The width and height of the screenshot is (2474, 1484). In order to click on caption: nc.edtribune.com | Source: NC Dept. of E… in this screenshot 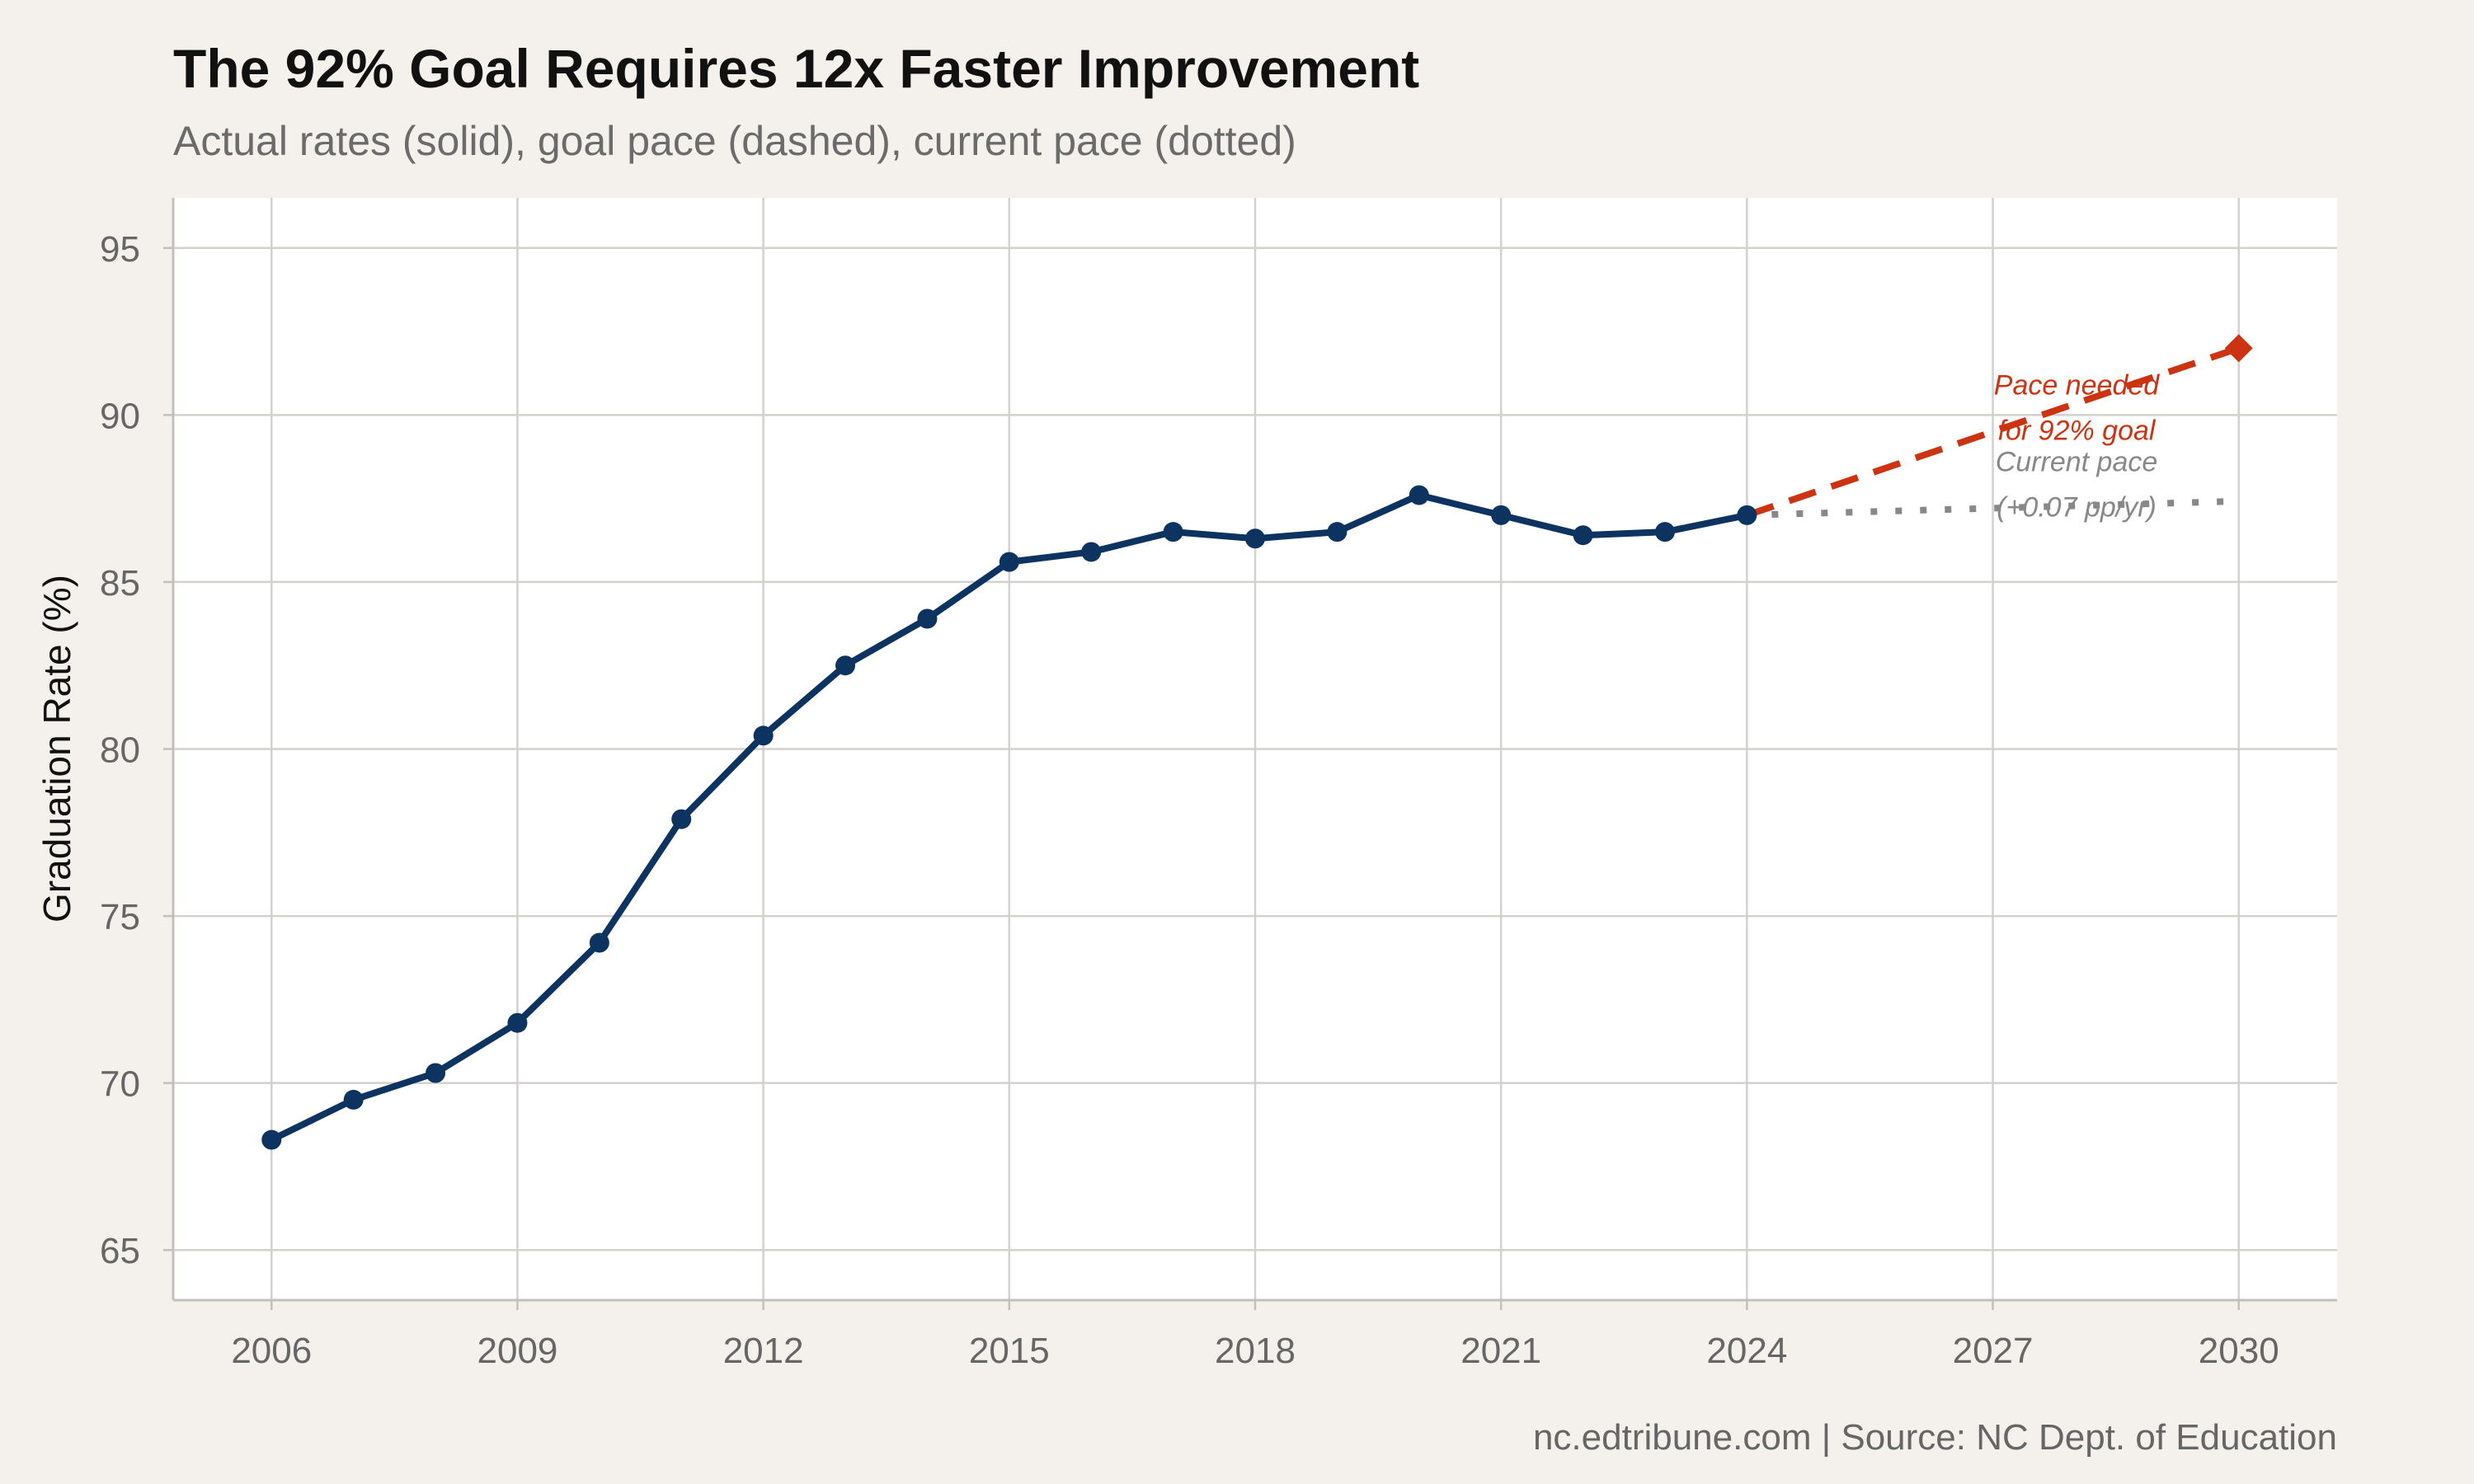, I will do `click(1935, 1437)`.